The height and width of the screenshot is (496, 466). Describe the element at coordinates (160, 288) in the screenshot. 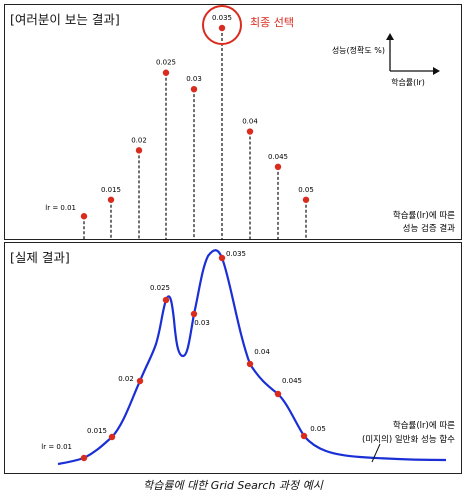

I see `curve-label-3: 0.025` at that location.